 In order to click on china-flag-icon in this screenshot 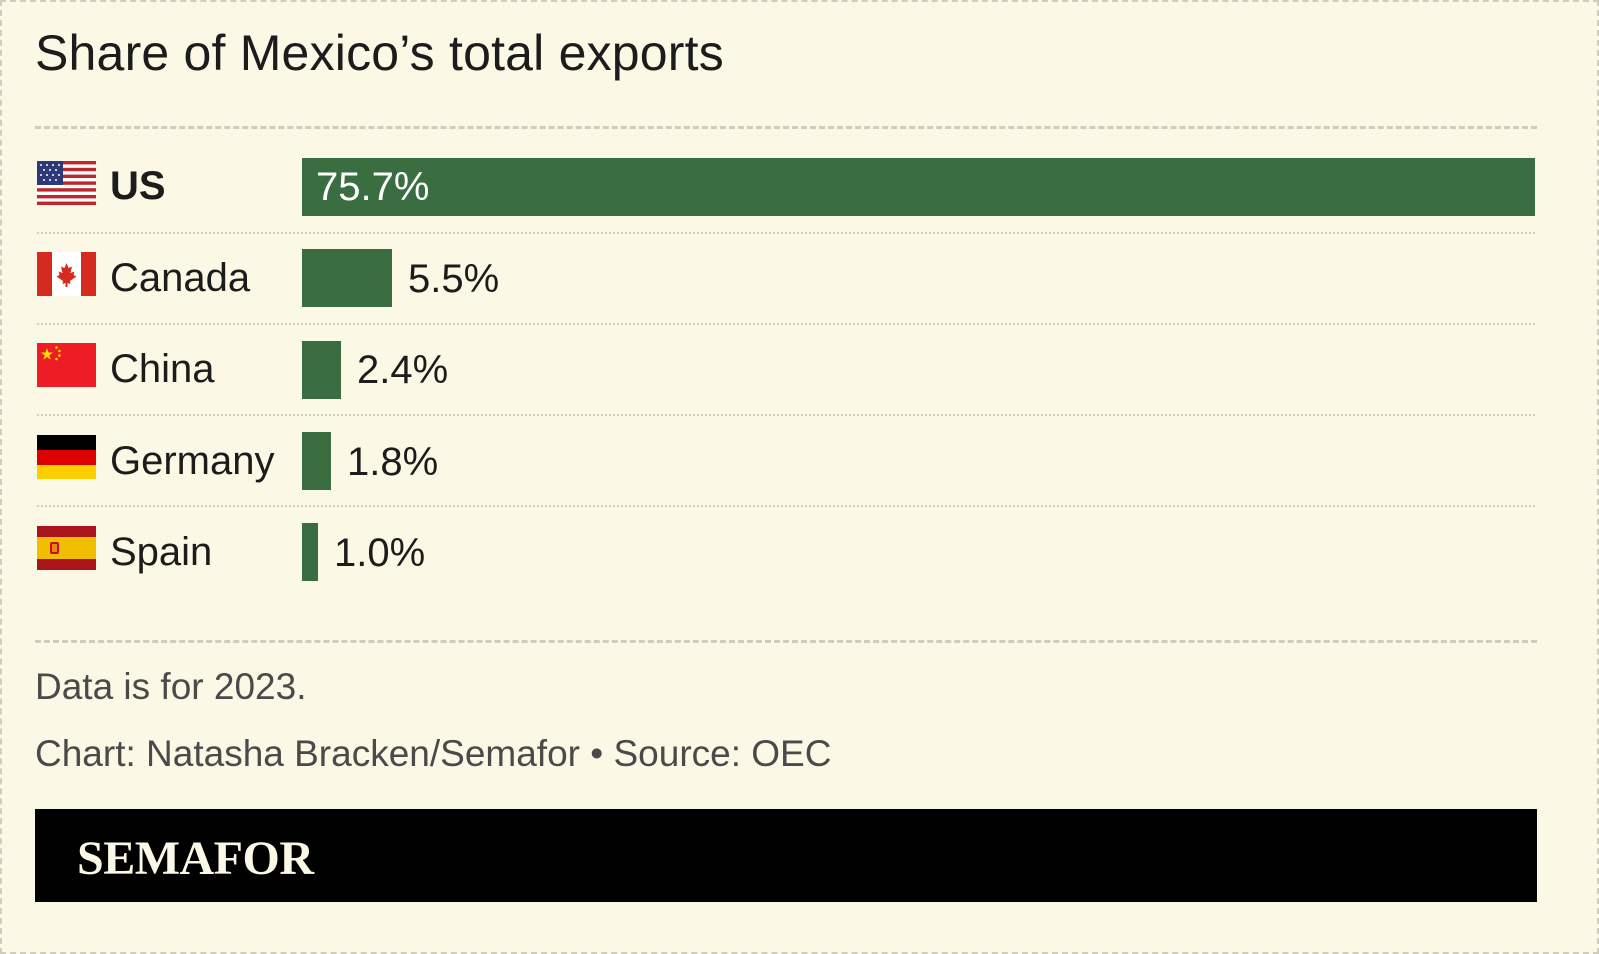, I will do `click(66, 365)`.